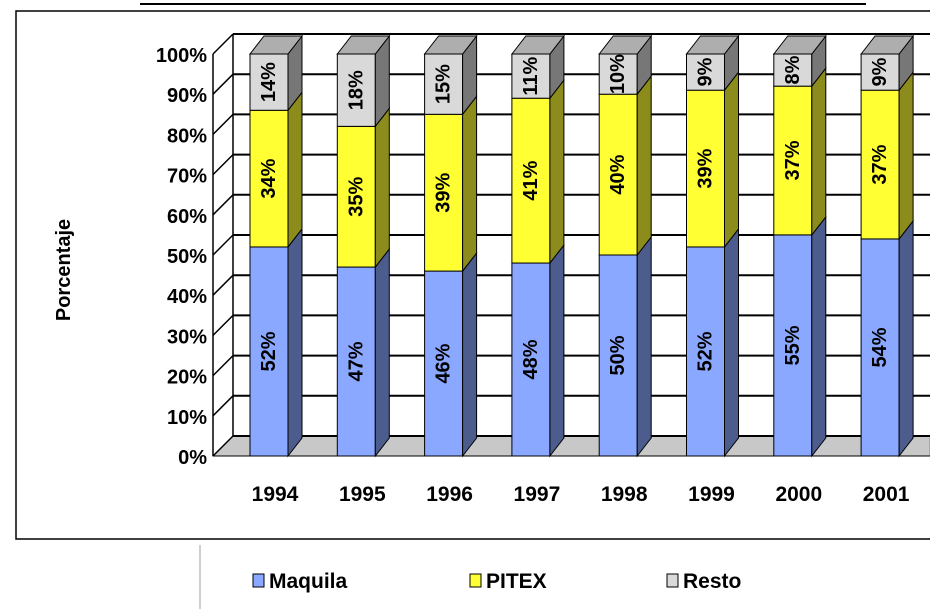  What do you see at coordinates (449, 494) in the screenshot?
I see `x-tick-label: 1996` at bounding box center [449, 494].